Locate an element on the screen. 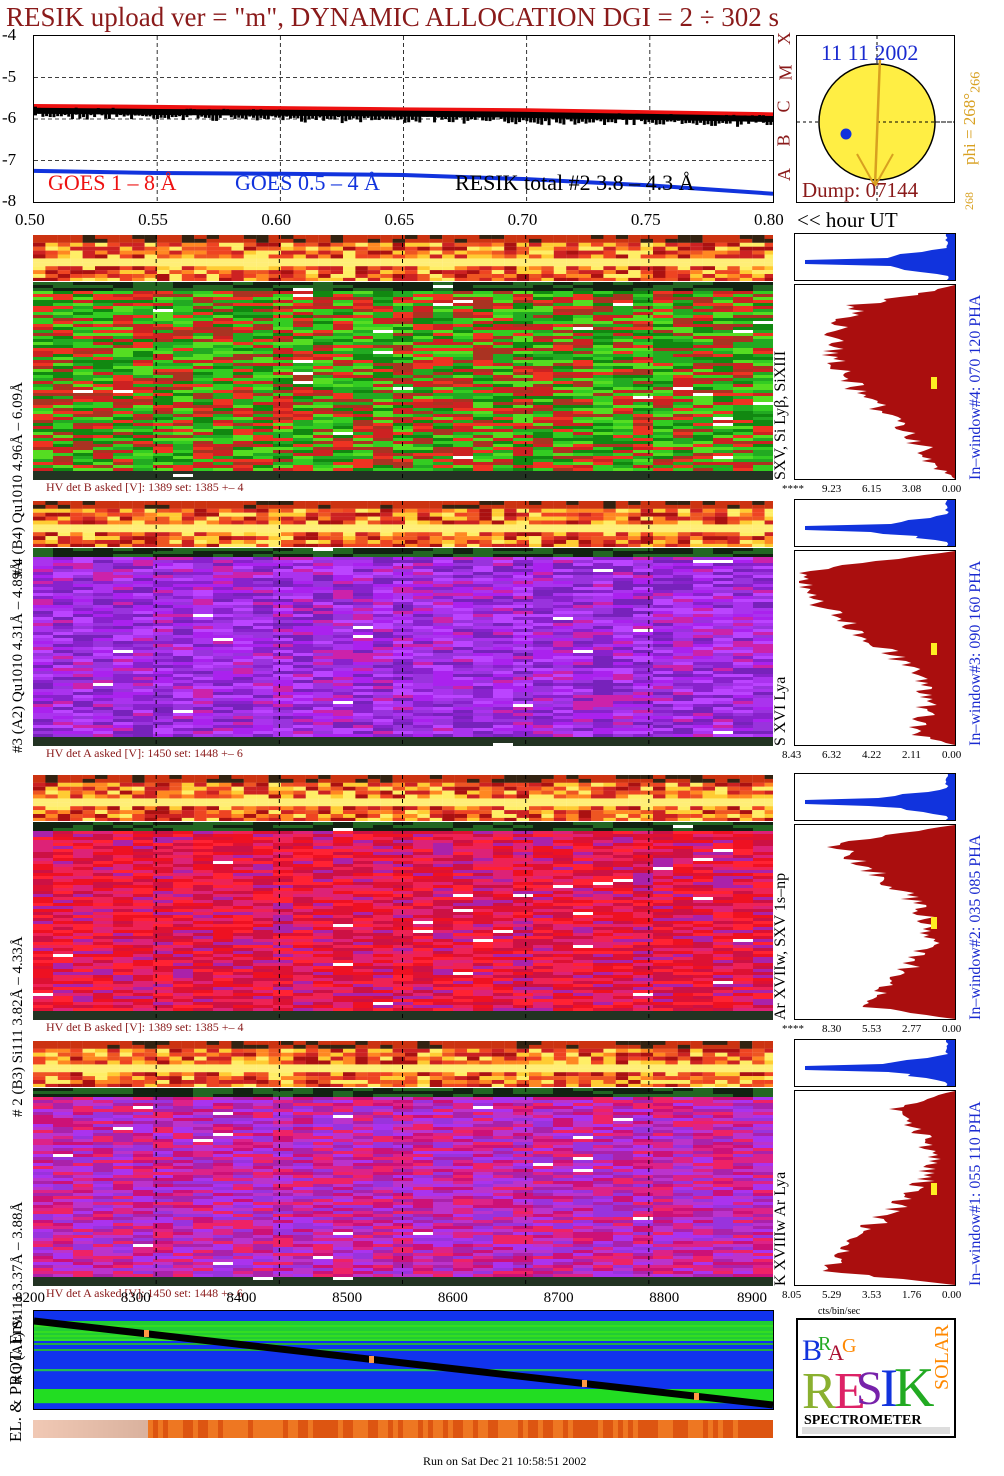 The width and height of the screenshot is (1004, 1476). hist-tick-1-0: 8.43 is located at coordinates (792, 755).